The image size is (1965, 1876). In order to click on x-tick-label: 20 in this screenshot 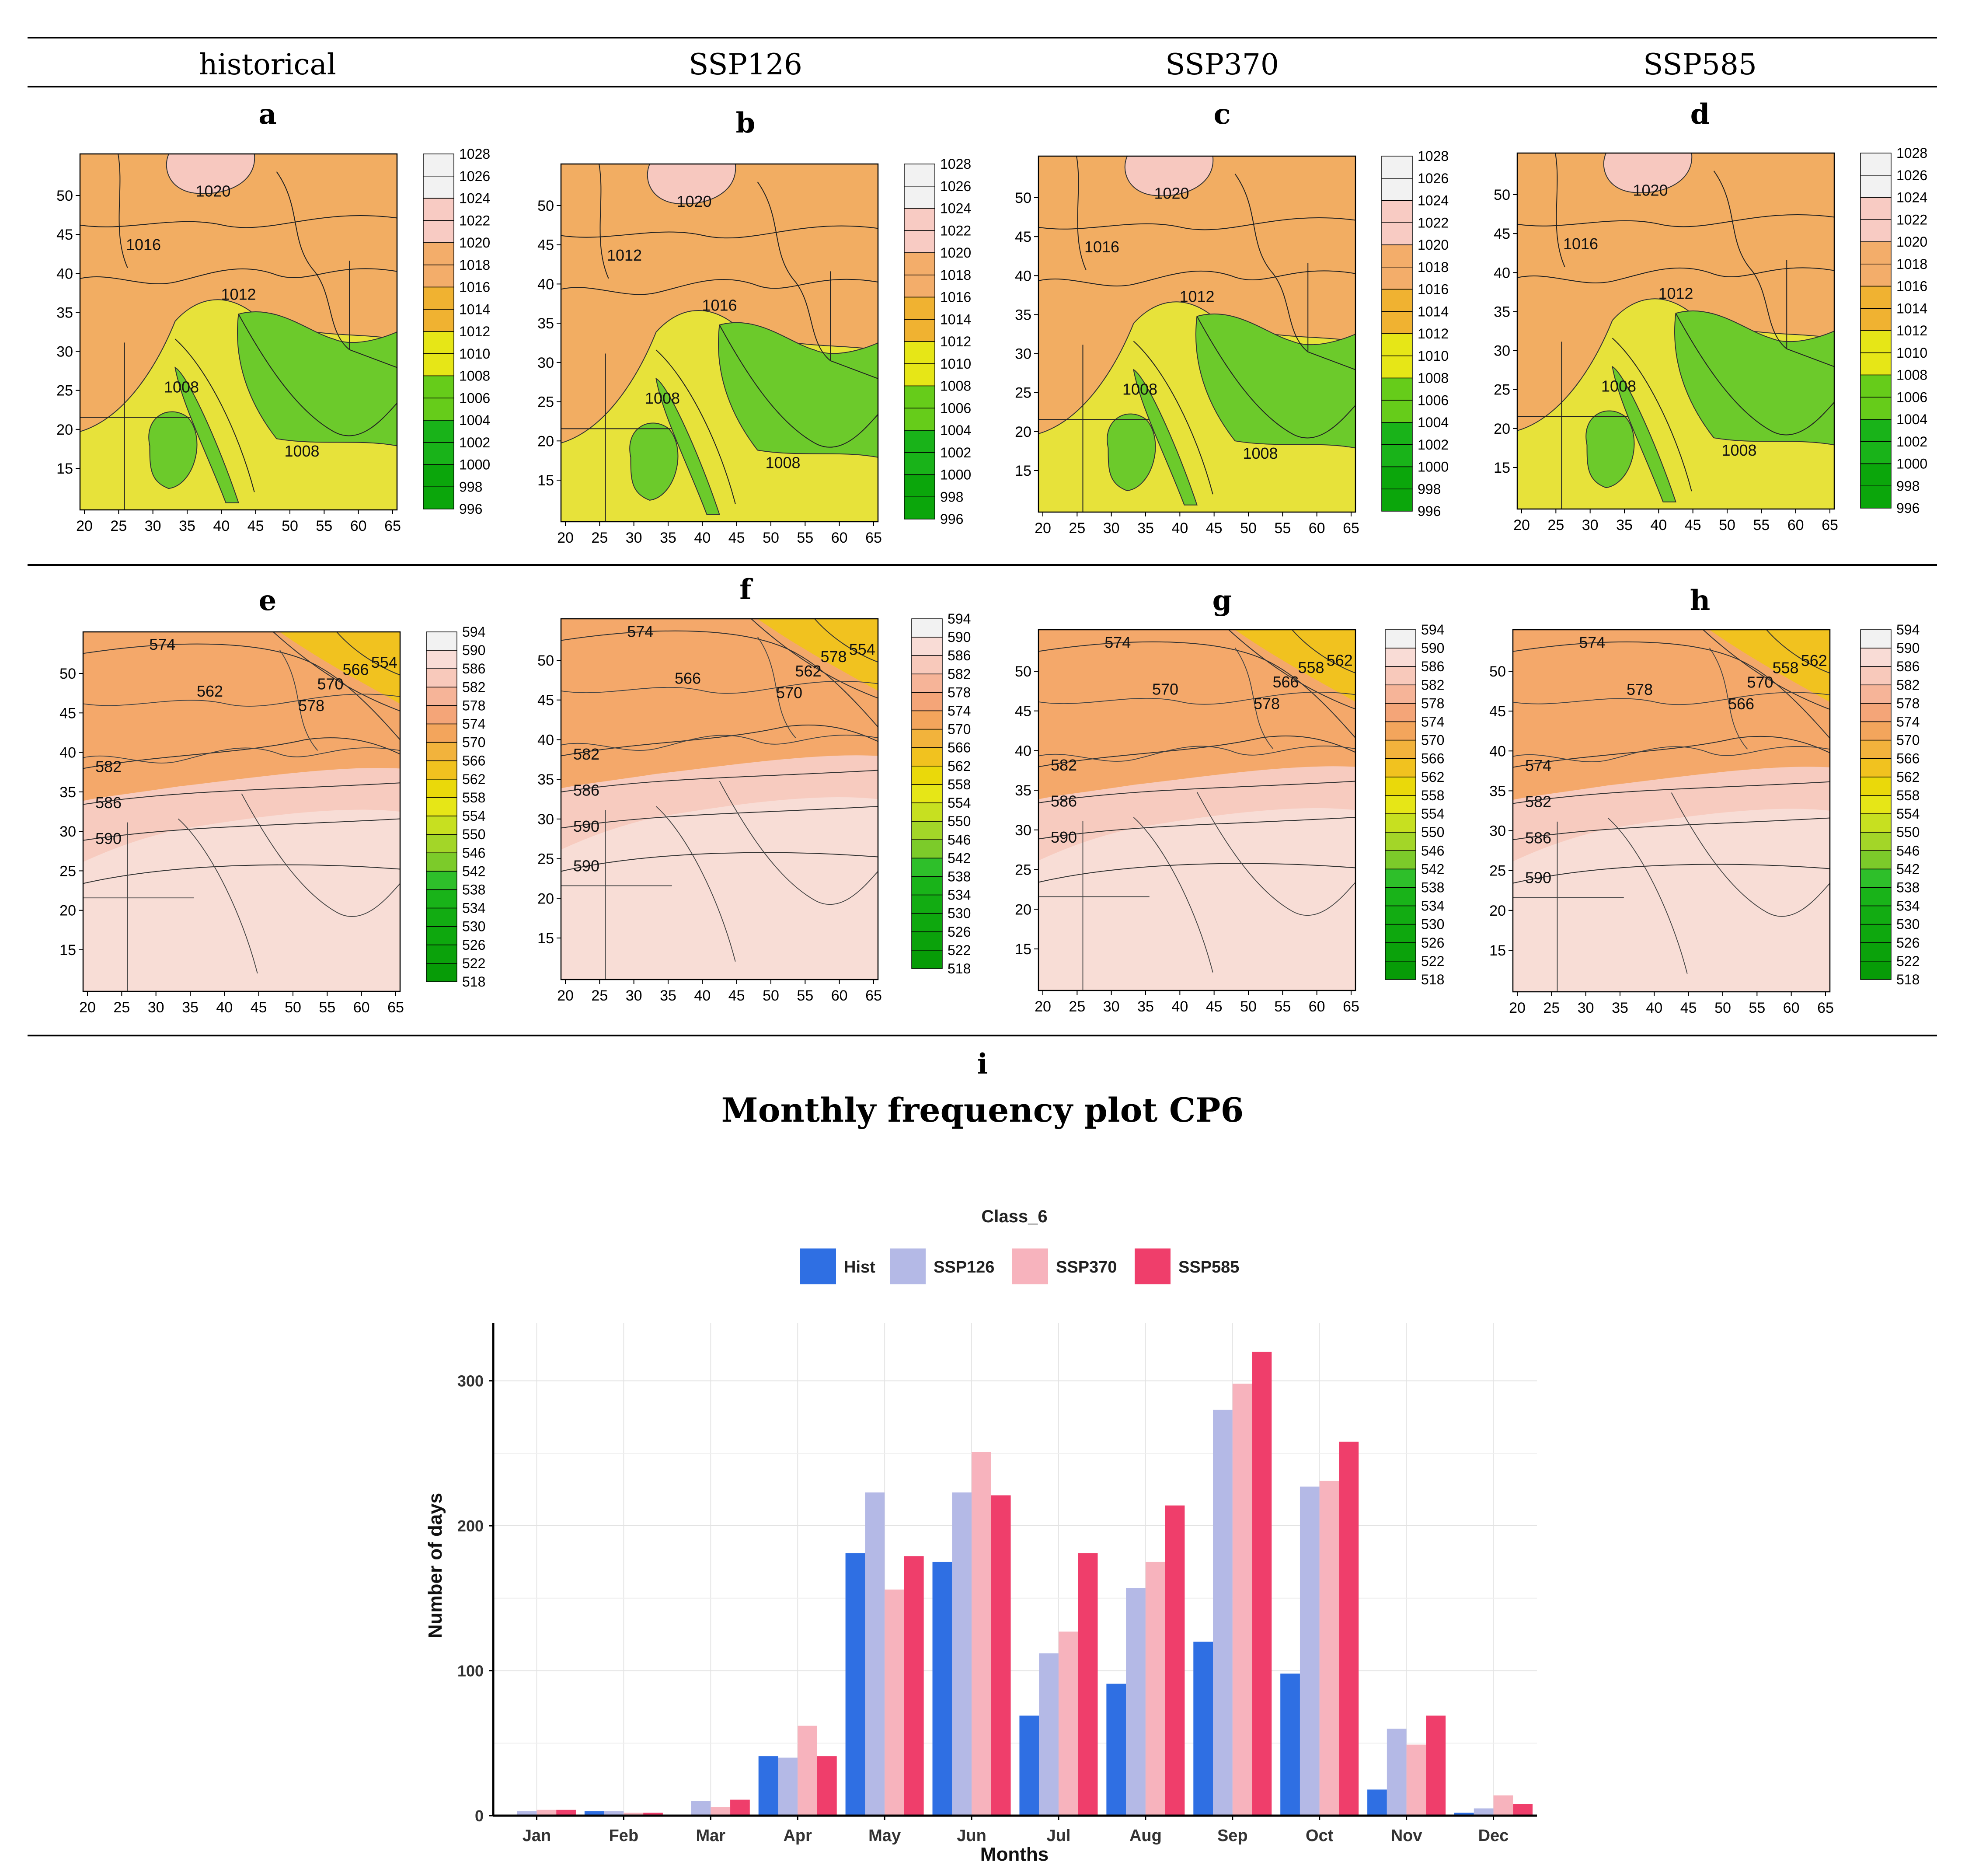, I will do `click(1043, 1006)`.